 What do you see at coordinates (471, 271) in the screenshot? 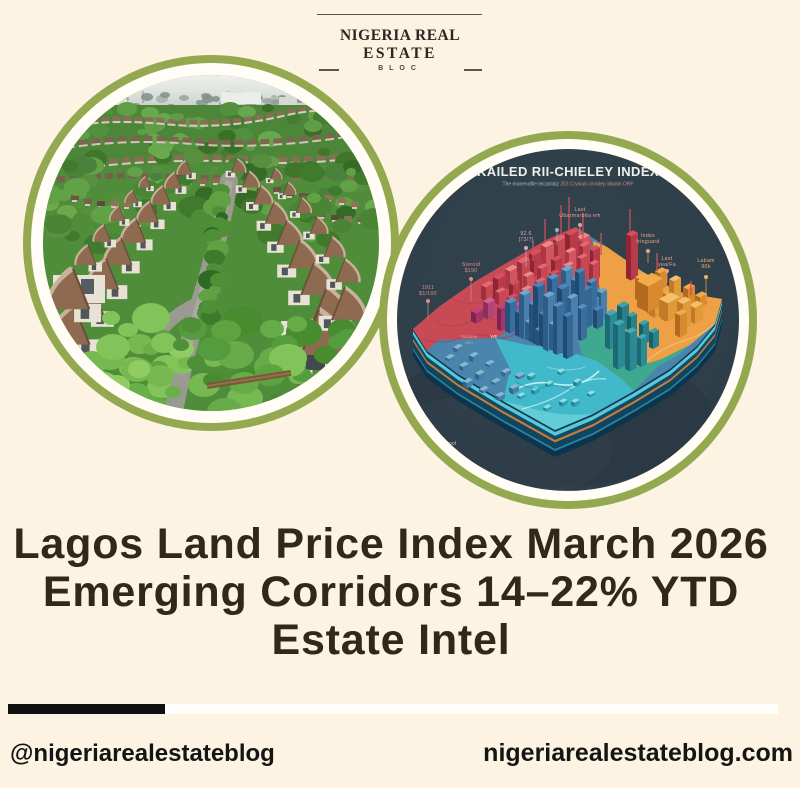
I see `svg-text: $190` at bounding box center [471, 271].